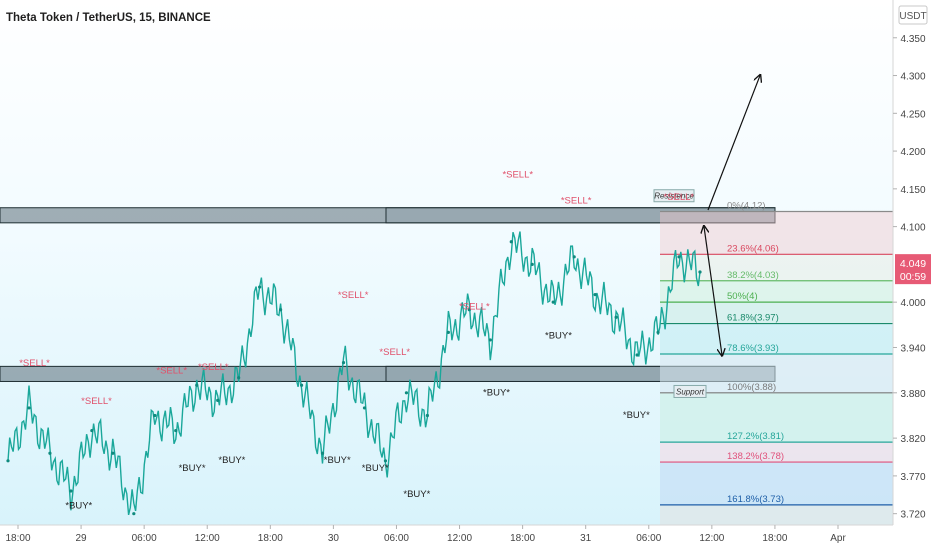 This screenshot has height=555, width=932. I want to click on price-tick-label: 3.820, so click(912, 439).